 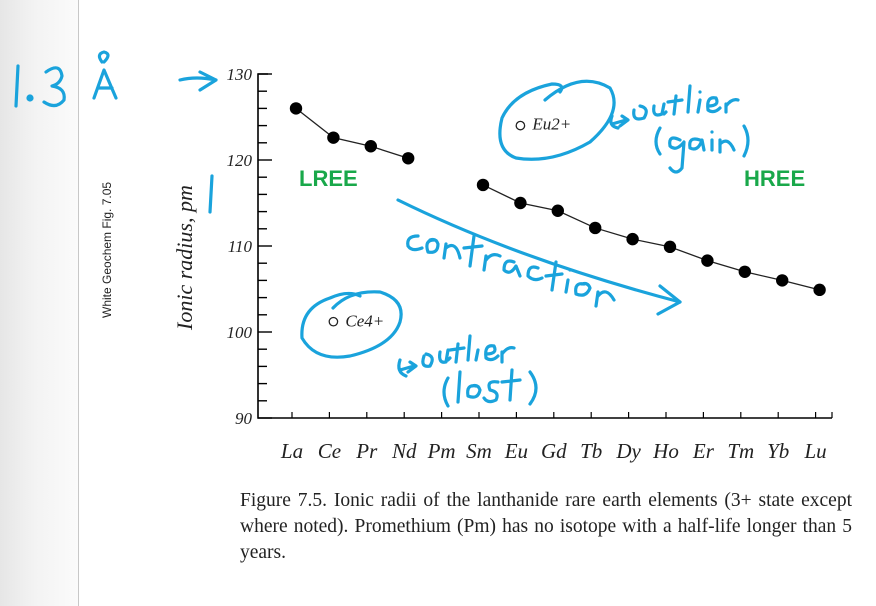 I want to click on y-tick-label: 90, so click(x=244, y=418).